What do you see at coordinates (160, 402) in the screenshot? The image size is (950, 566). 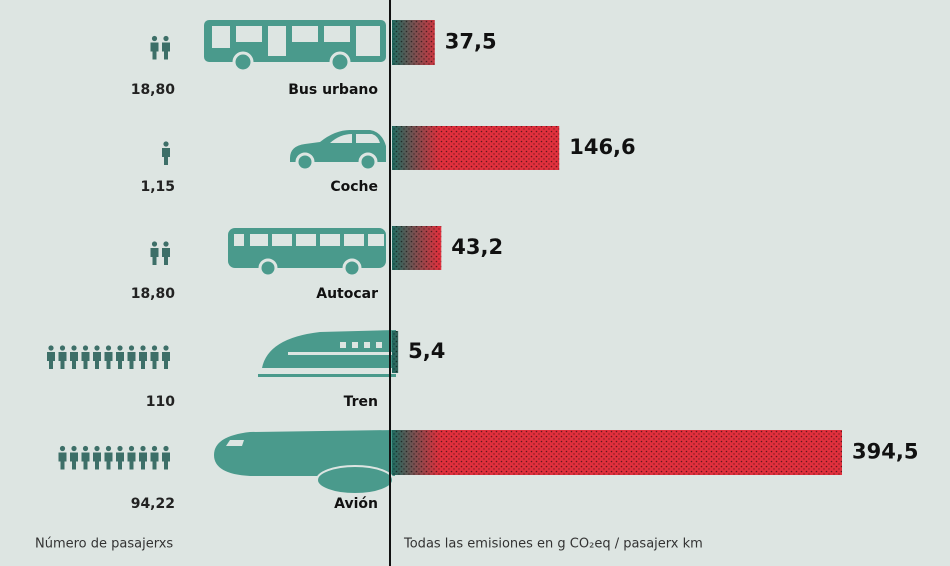 I see `passenger-label: 110` at bounding box center [160, 402].